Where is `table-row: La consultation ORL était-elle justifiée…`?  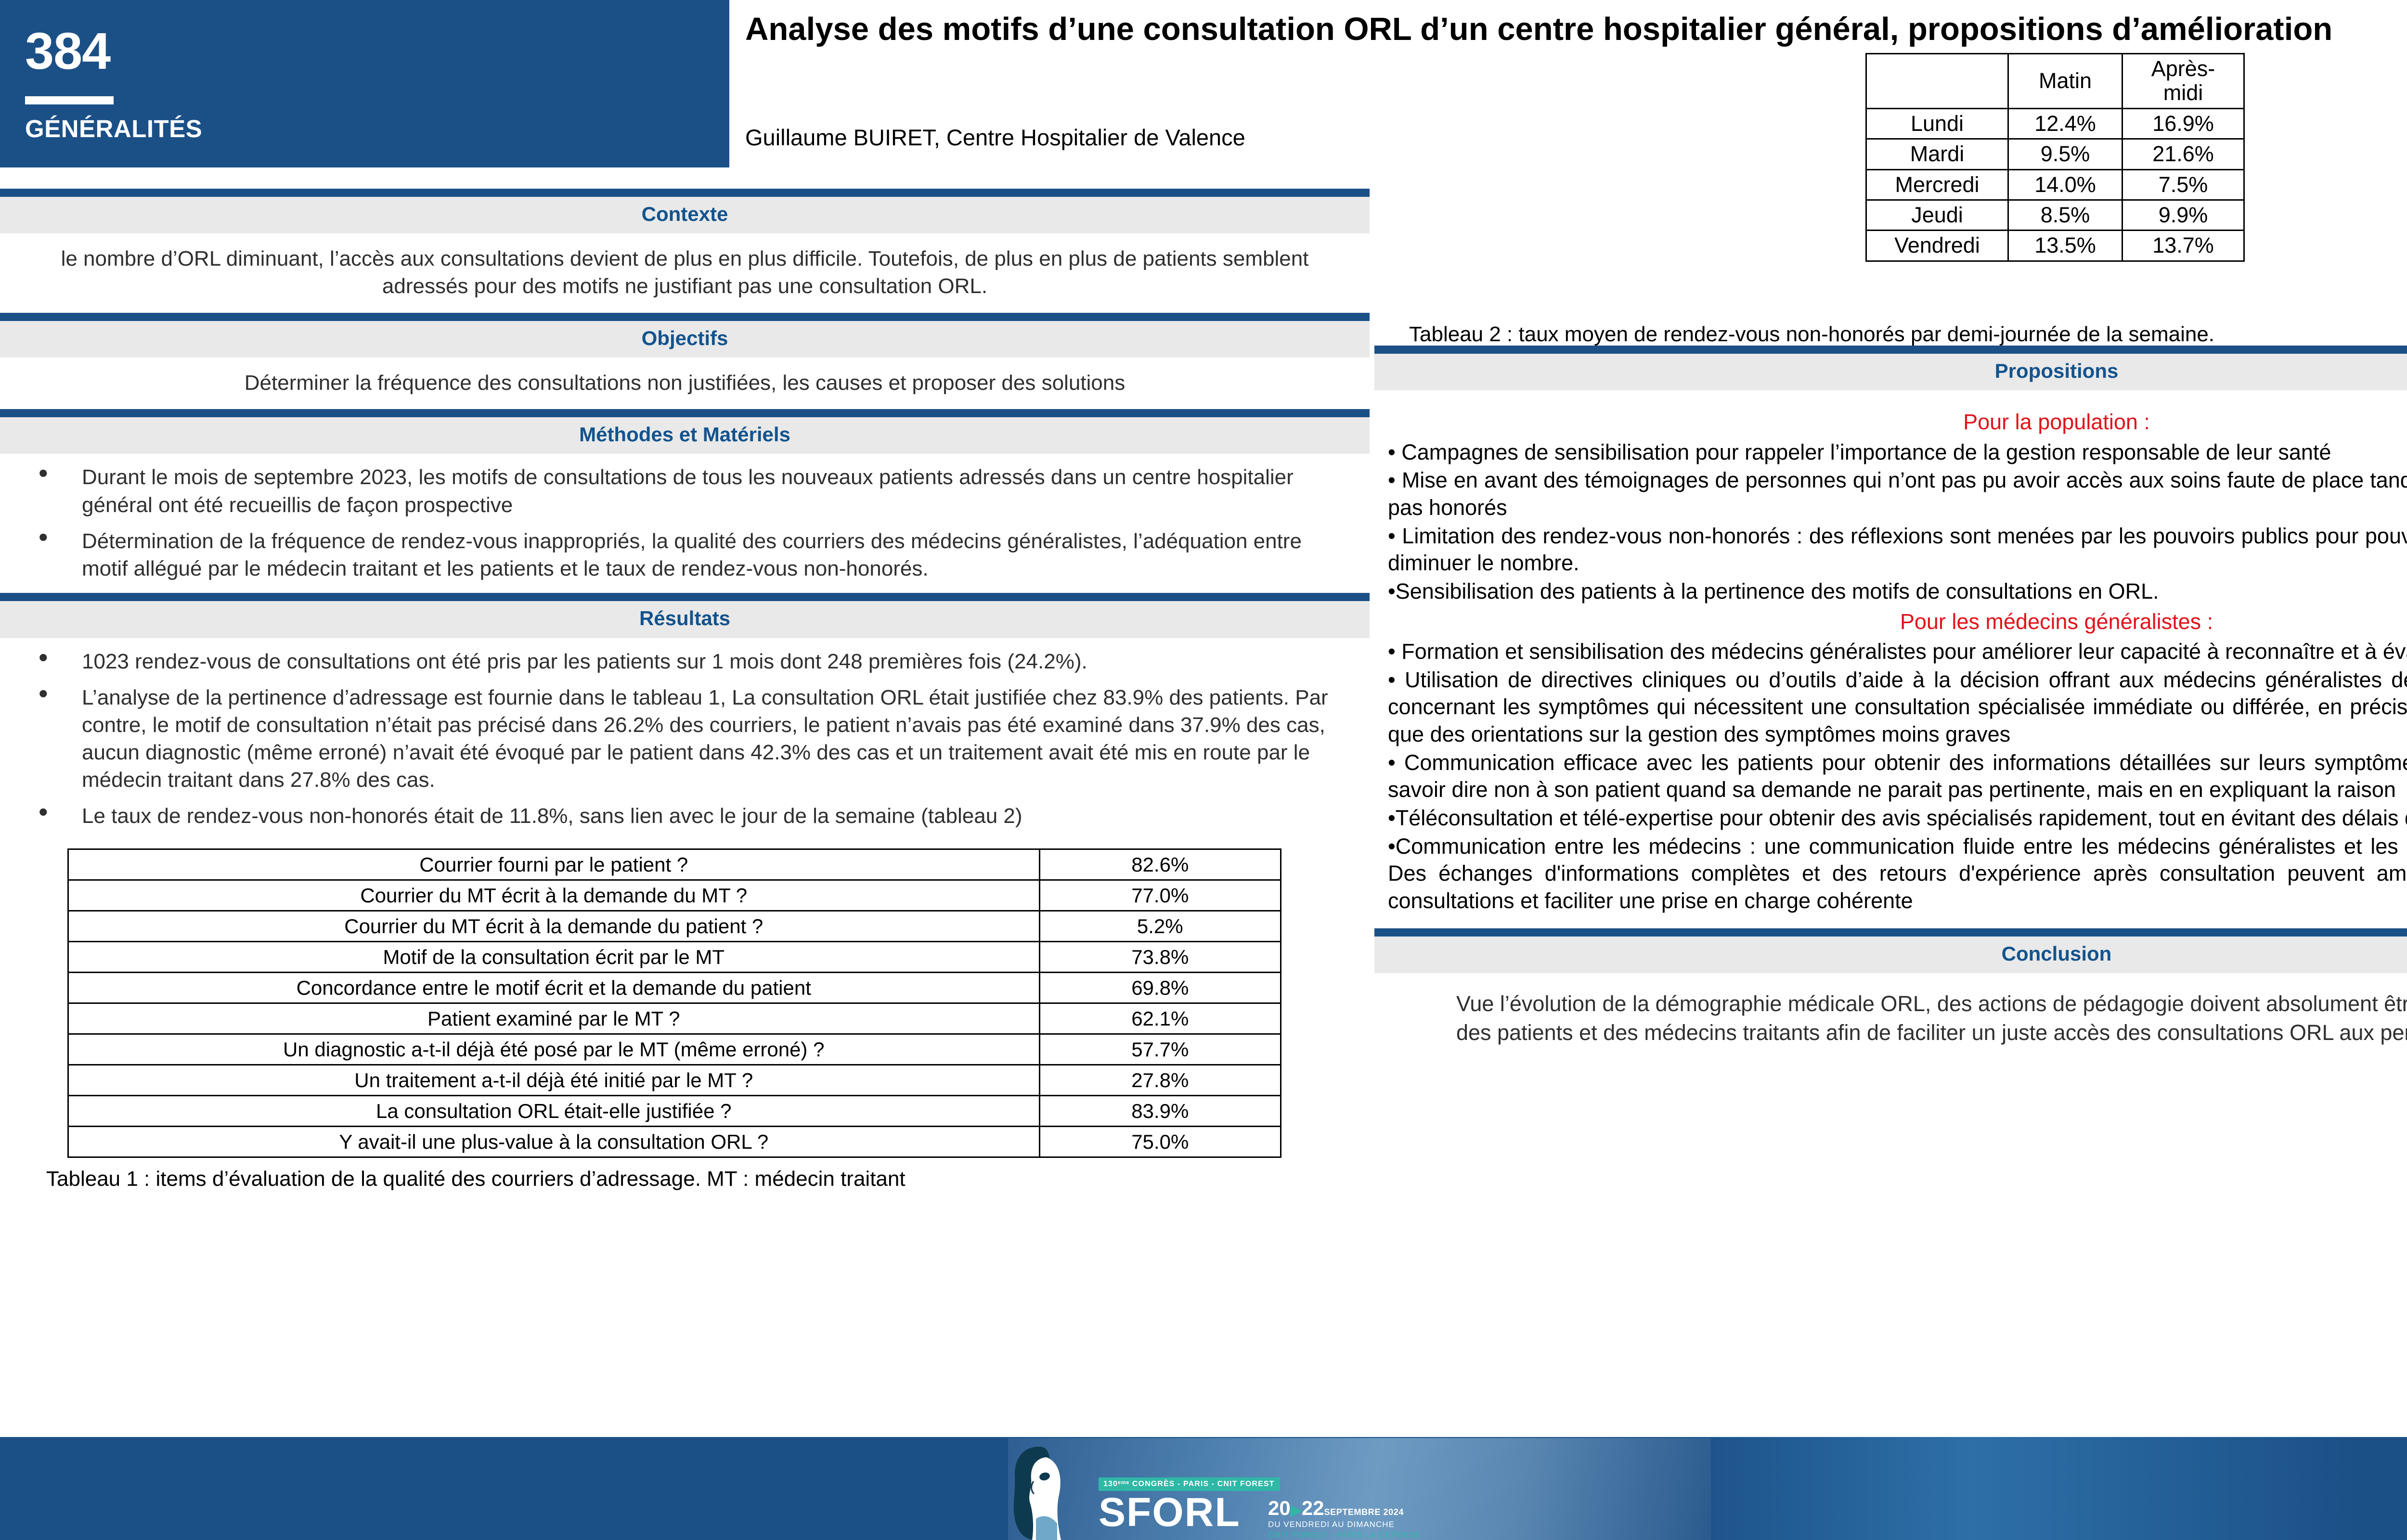
table-row: La consultation ORL était-elle justifiée… is located at coordinates (674, 1110).